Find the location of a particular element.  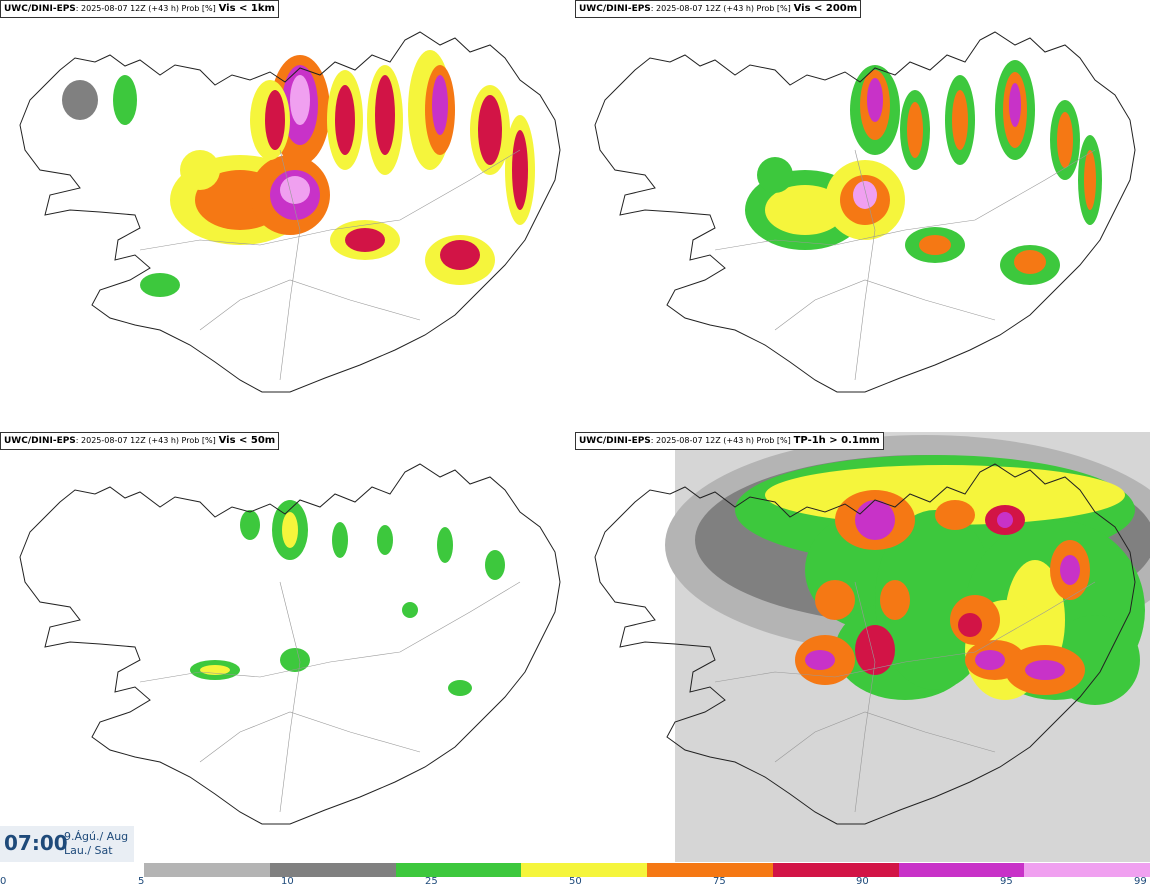

valid-date-line2: Lau./ Sat is located at coordinates (88, 850).